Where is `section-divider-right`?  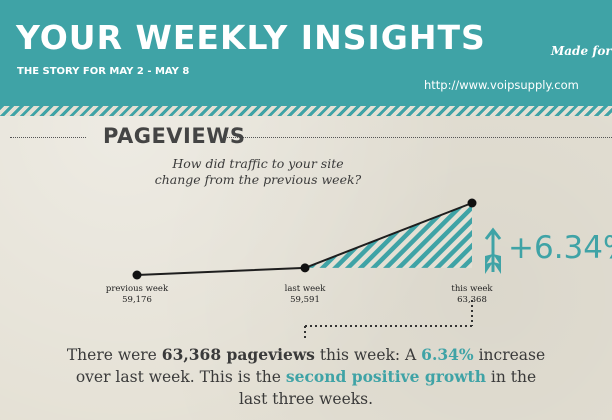 section-divider-right is located at coordinates (416, 137).